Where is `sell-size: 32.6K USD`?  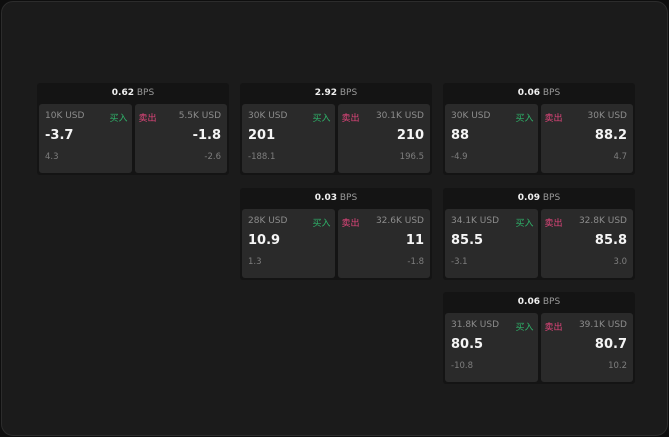
sell-size: 32.6K USD is located at coordinates (399, 221).